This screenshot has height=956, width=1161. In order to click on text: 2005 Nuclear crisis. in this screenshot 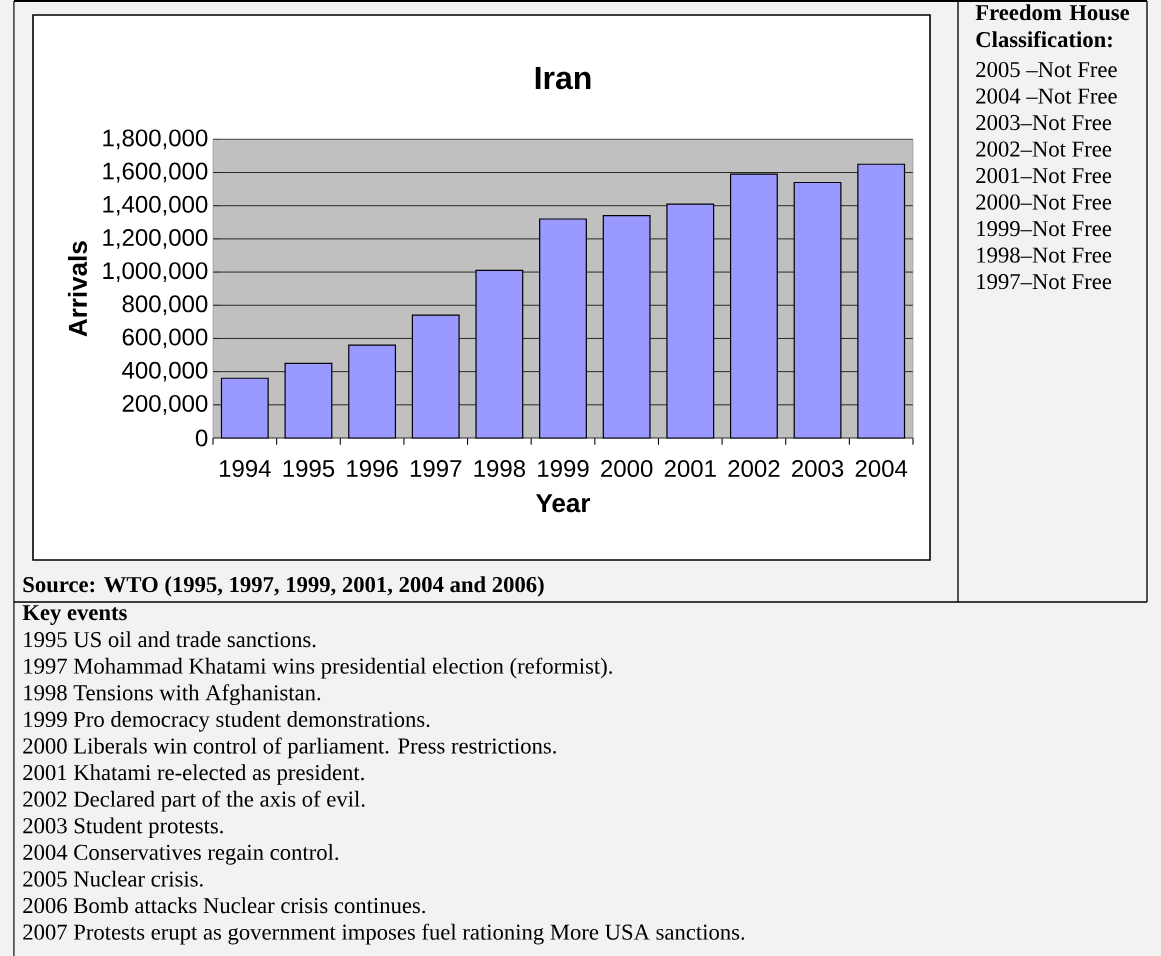, I will do `click(113, 878)`.